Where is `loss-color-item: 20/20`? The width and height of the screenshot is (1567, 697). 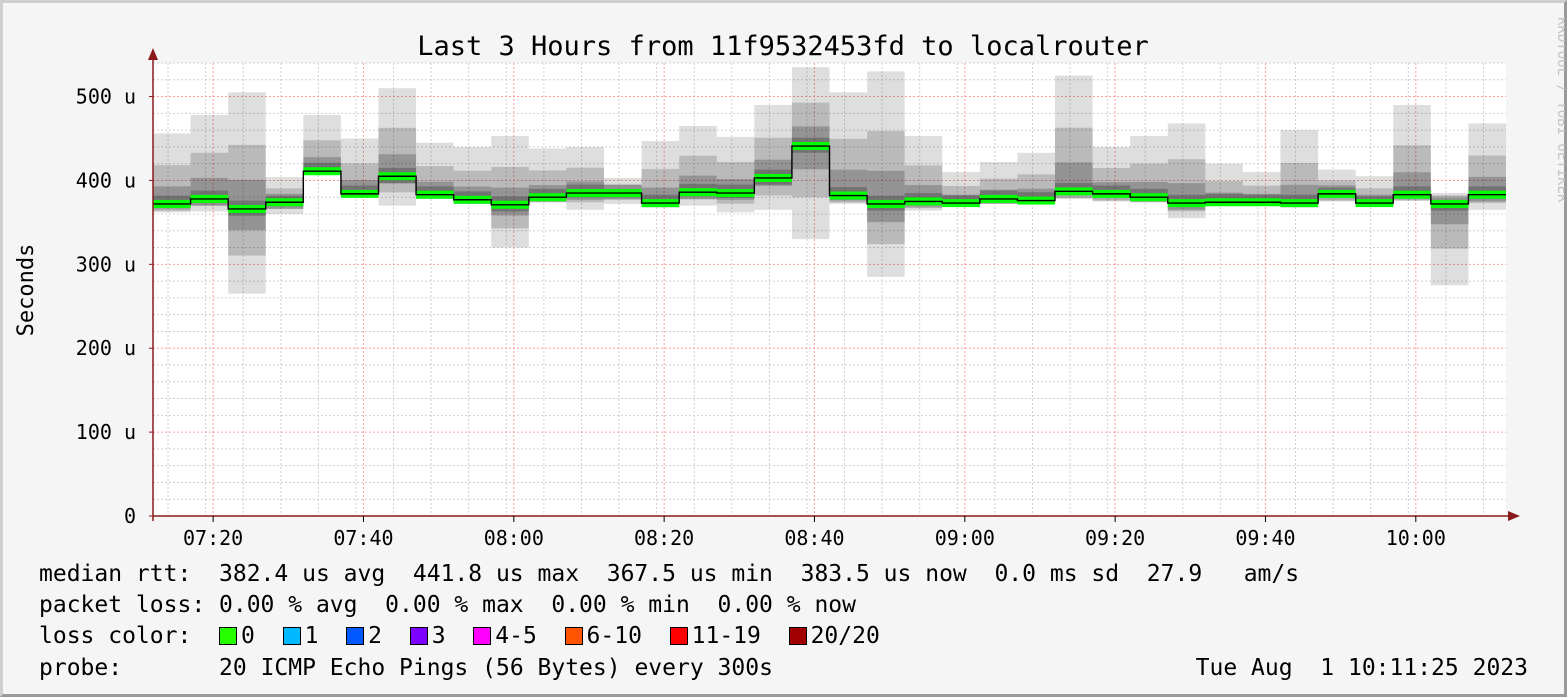 loss-color-item: 20/20 is located at coordinates (820, 636).